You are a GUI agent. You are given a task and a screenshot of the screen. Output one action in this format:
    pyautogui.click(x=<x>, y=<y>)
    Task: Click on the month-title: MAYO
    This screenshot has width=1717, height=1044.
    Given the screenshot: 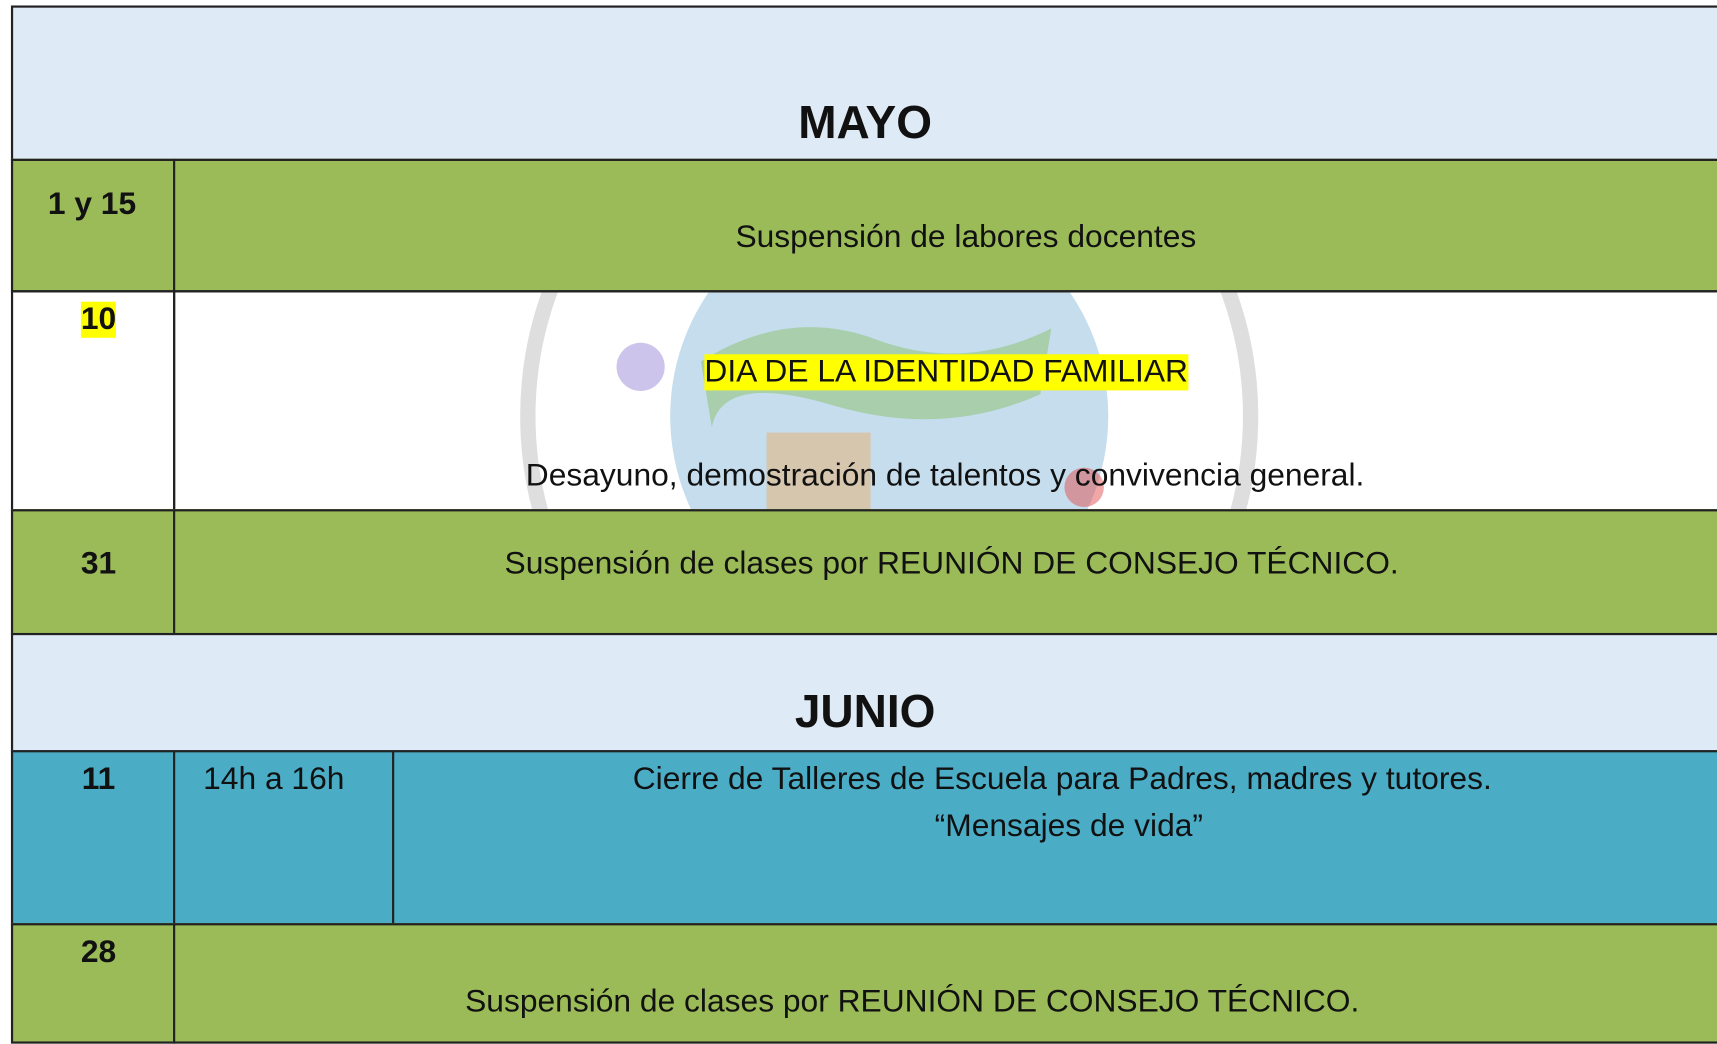 What is the action you would take?
    pyautogui.click(x=865, y=122)
    